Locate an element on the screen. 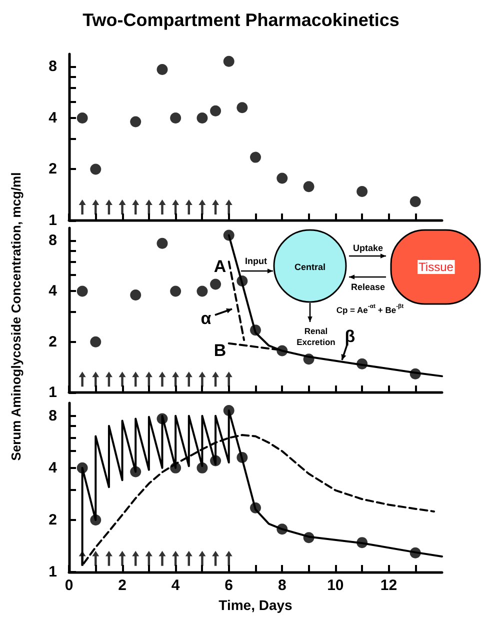 Image resolution: width=482 pixels, height=618 pixels. x-tick-label: 8 is located at coordinates (282, 585).